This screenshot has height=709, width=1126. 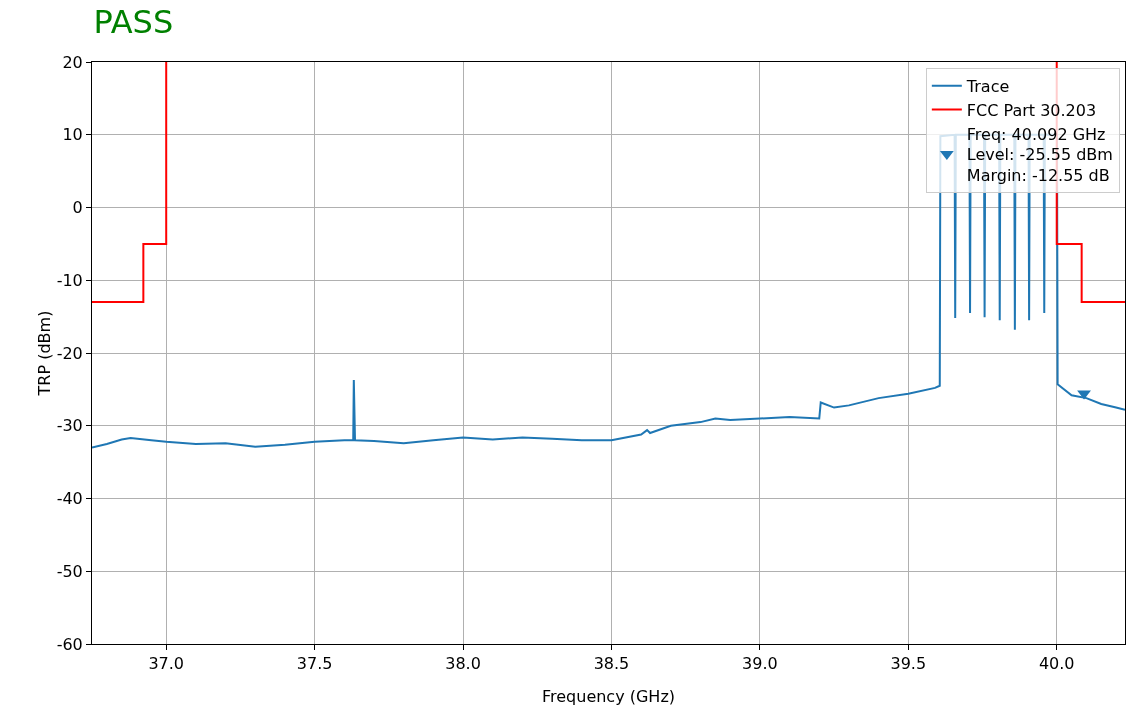 What do you see at coordinates (908, 664) in the screenshot?
I see `x-tick-label: 39.5` at bounding box center [908, 664].